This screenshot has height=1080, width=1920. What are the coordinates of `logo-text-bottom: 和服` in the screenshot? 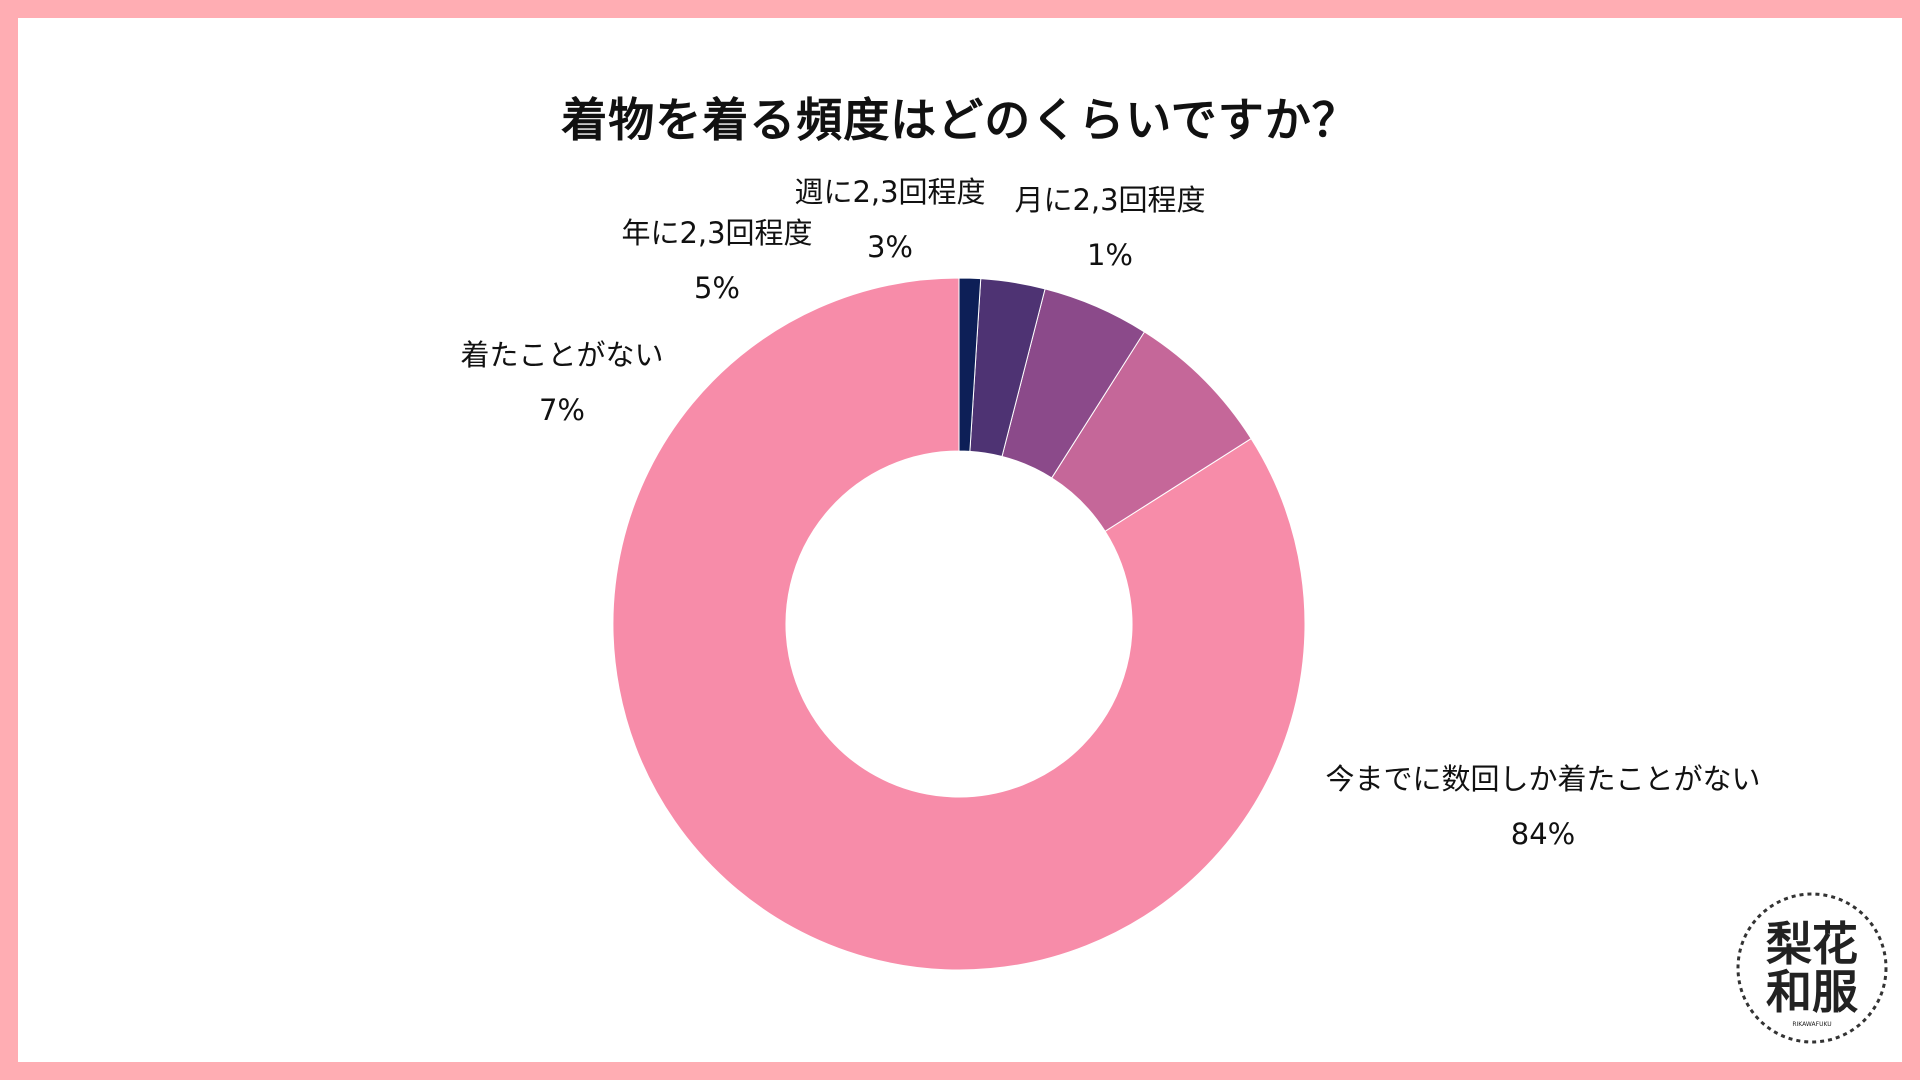 It's located at (1812, 992).